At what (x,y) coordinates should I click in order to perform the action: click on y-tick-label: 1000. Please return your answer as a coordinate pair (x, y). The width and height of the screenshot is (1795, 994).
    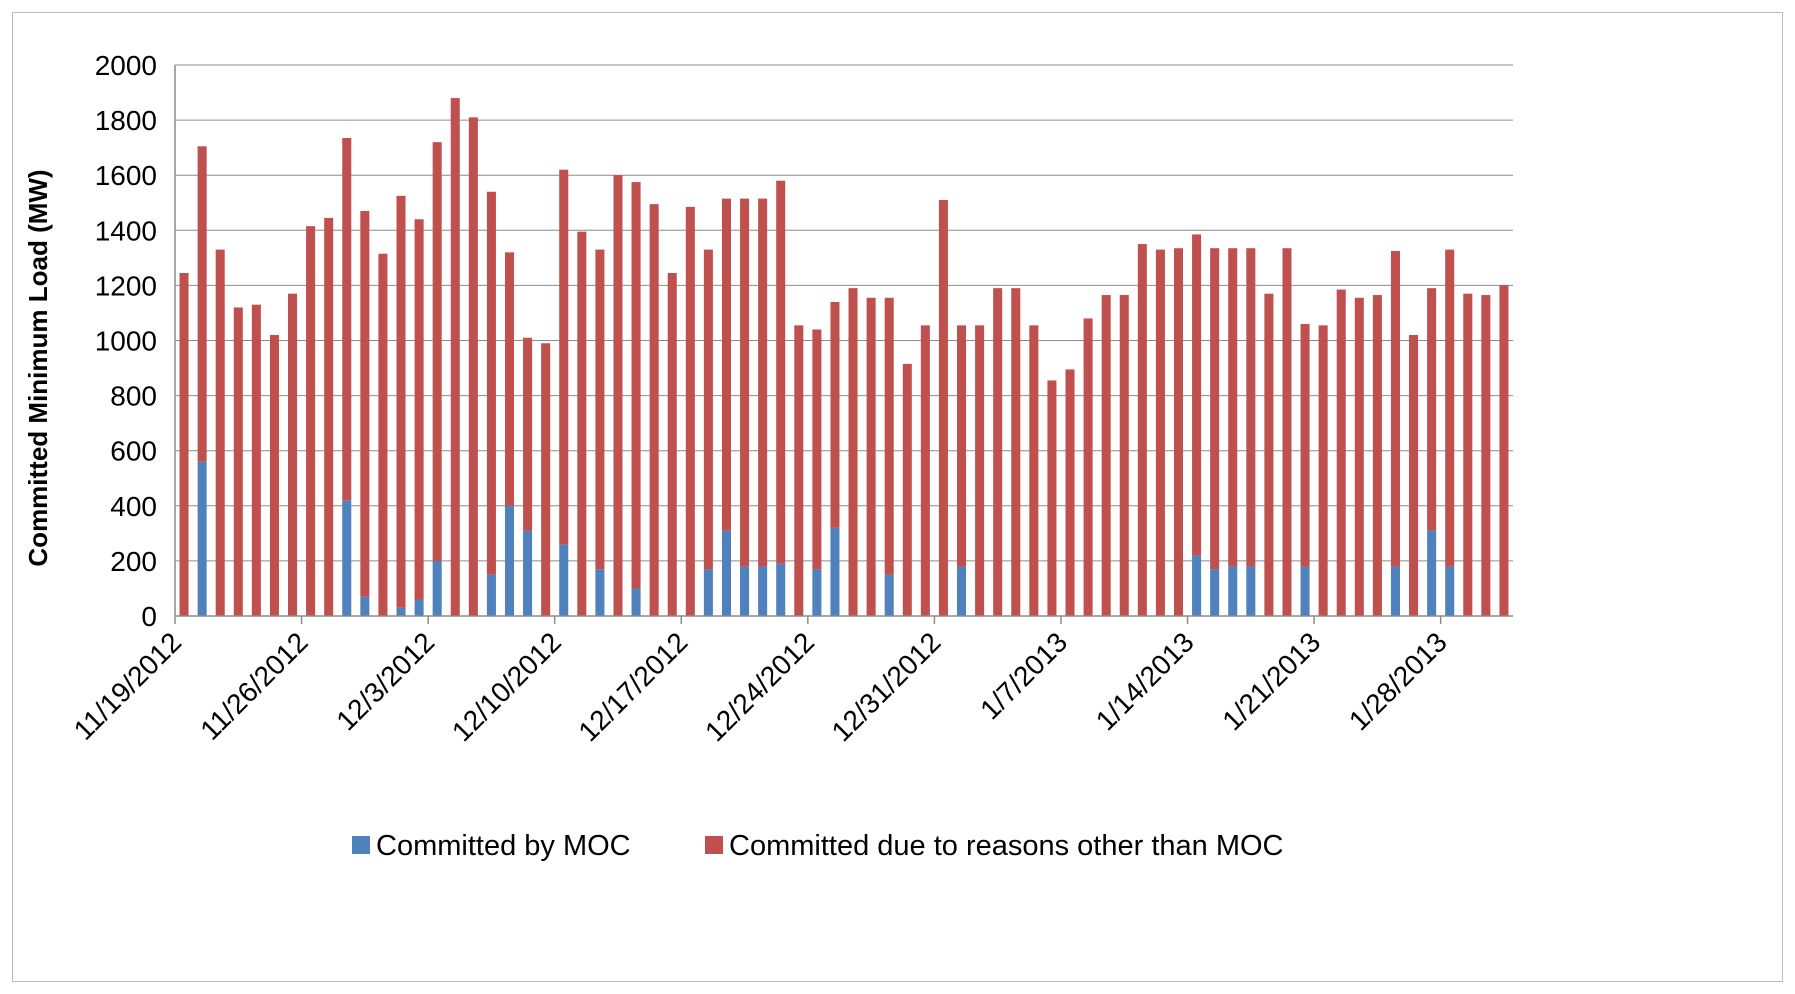
    Looking at the image, I should click on (126, 341).